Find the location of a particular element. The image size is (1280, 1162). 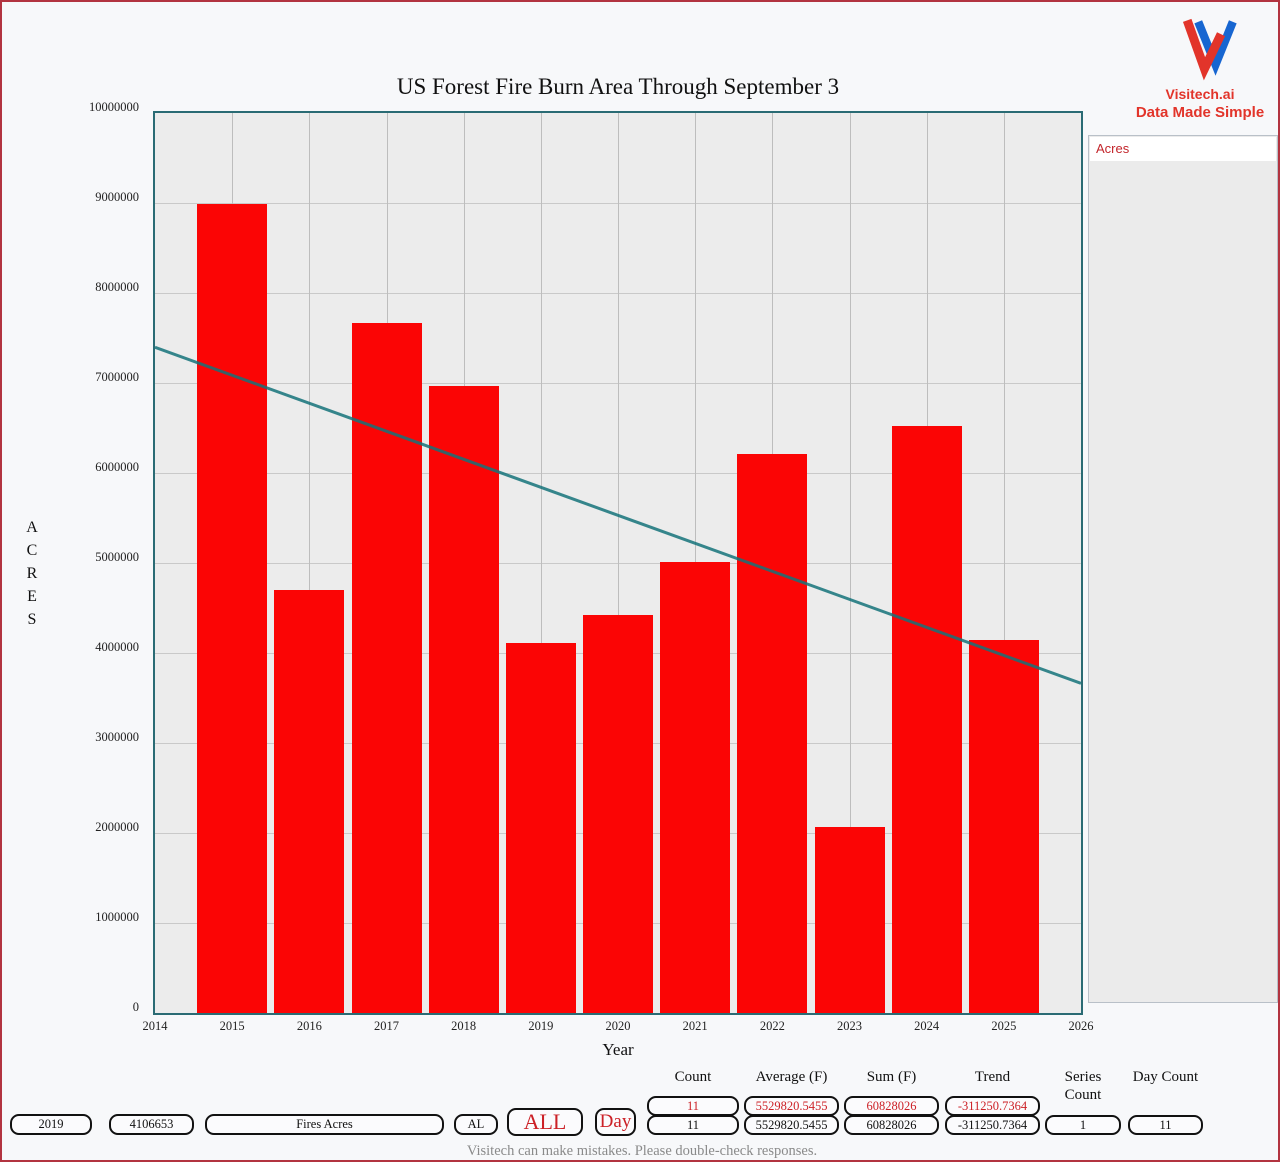

x-tick-label: 2022 is located at coordinates (772, 1026).